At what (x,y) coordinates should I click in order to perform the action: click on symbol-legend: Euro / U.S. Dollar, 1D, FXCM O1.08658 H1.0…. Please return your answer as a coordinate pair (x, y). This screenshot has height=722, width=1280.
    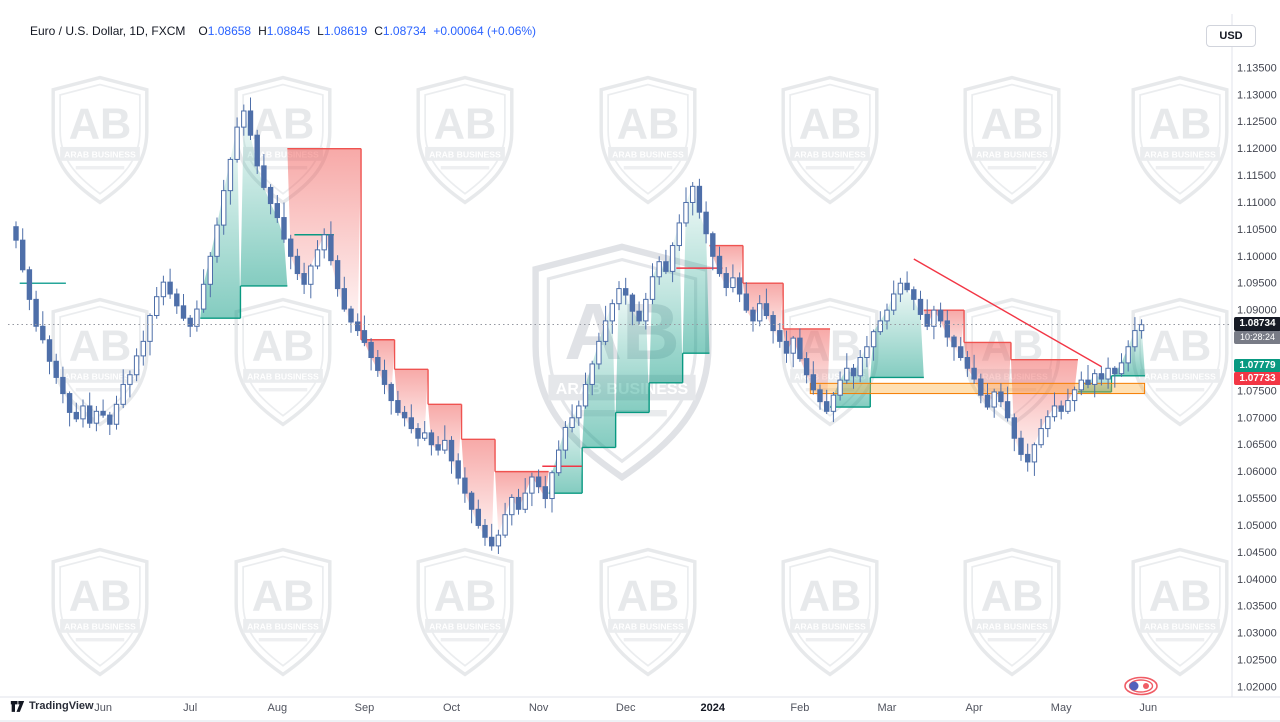
    Looking at the image, I should click on (283, 31).